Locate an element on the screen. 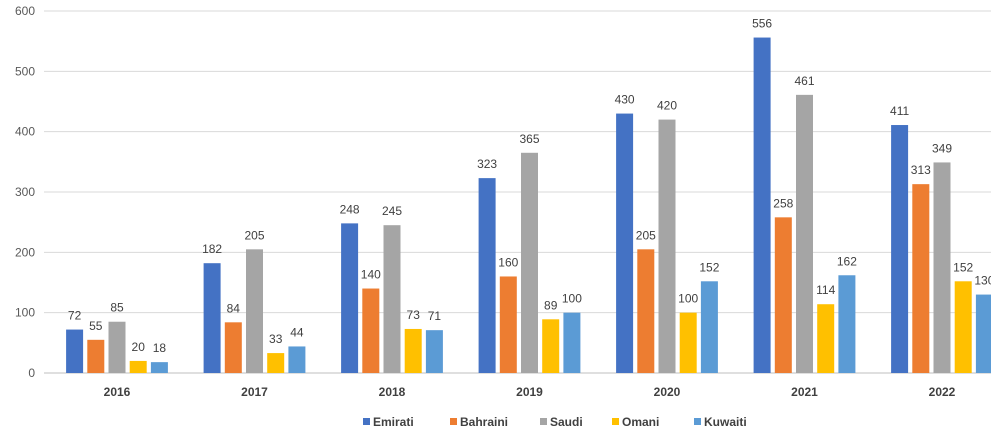 The width and height of the screenshot is (991, 433). data-label: 140 is located at coordinates (371, 275).